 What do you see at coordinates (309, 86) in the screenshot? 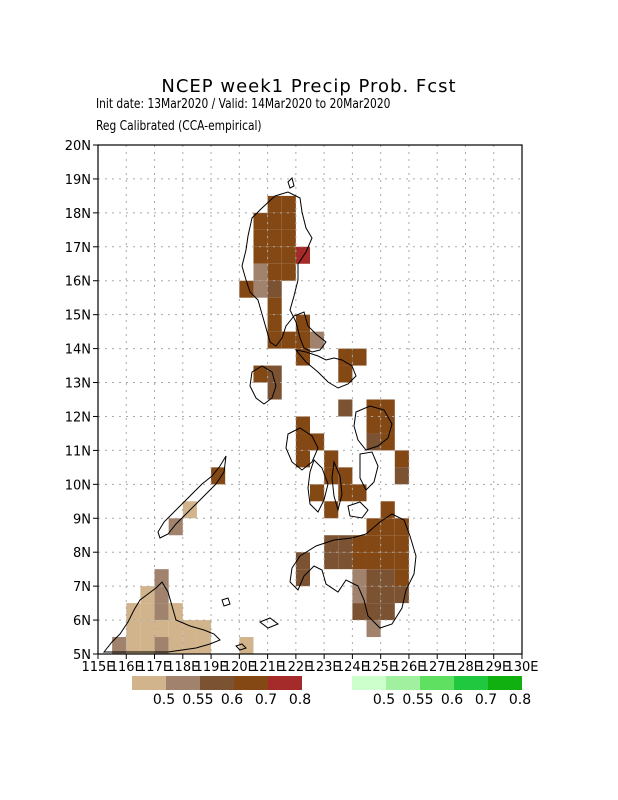
I see `map-title: NCEP week1 Precip Prob. Fcst` at bounding box center [309, 86].